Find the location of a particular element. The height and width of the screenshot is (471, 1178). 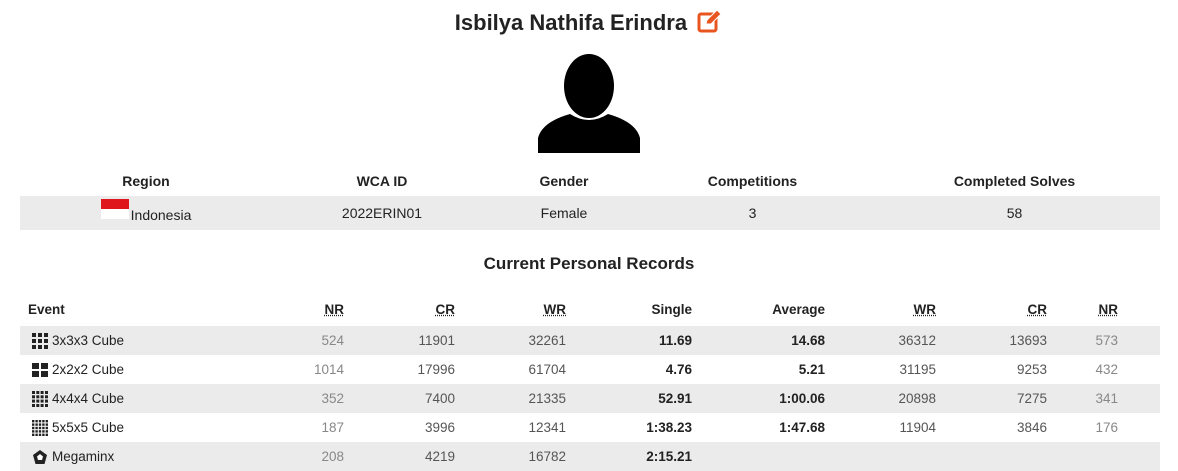

cr-average: 3846 is located at coordinates (1031, 427).